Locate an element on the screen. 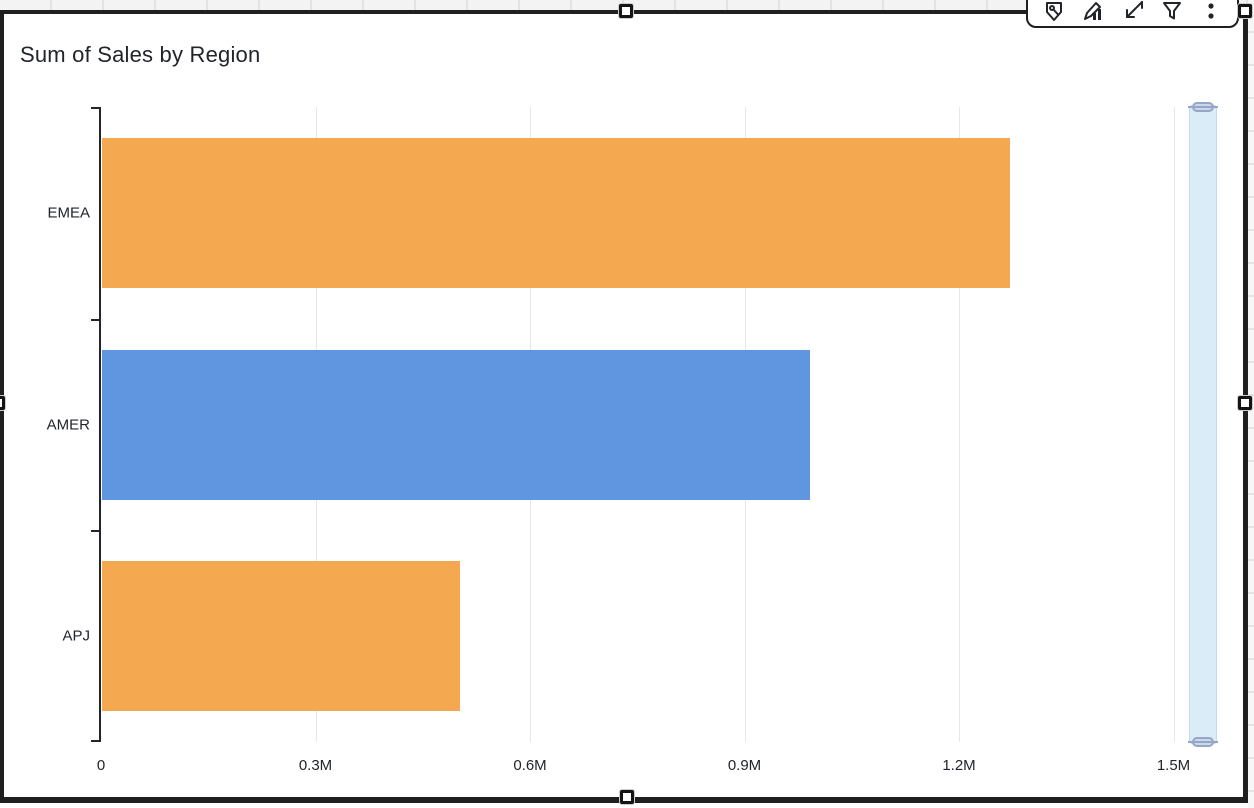 This screenshot has height=808, width=1254. maximize-icon is located at coordinates (1133, 11).